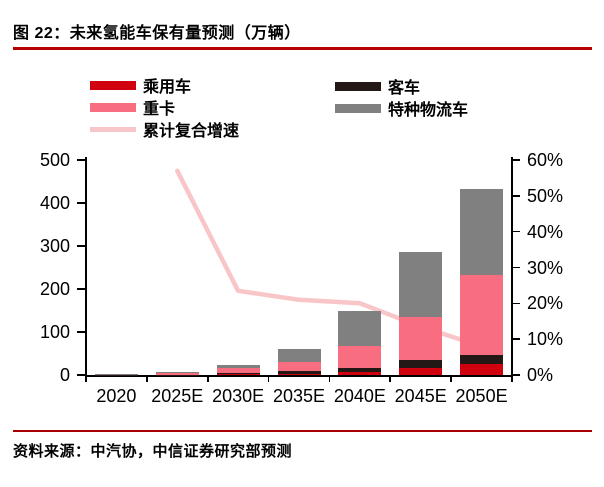  What do you see at coordinates (86, 267) in the screenshot?
I see `left-axis-line` at bounding box center [86, 267].